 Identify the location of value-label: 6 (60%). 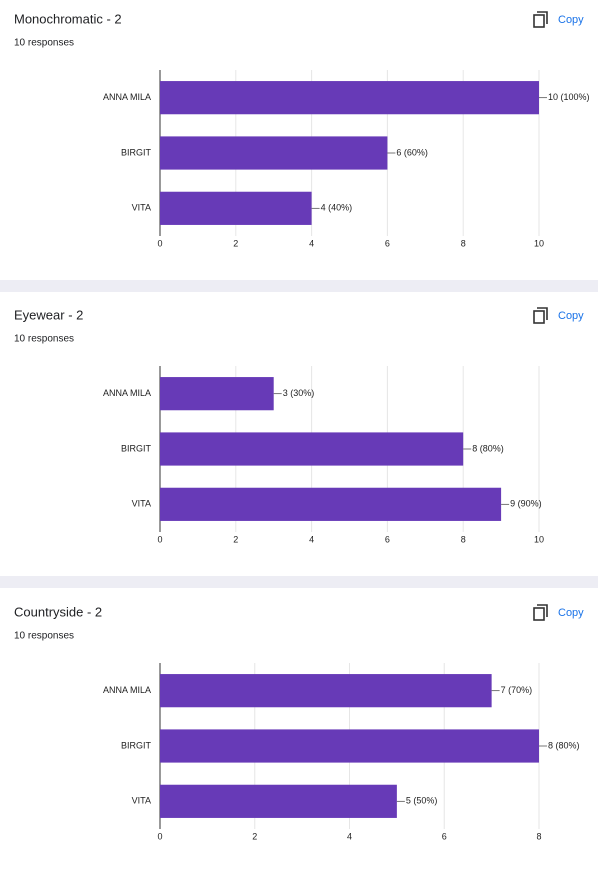
(412, 152).